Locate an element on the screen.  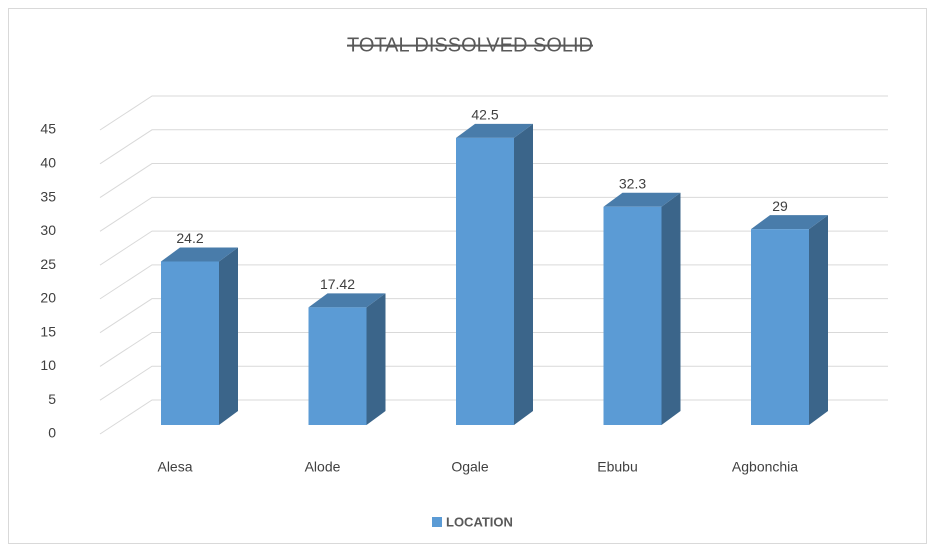
y-tick-label: 20 is located at coordinates (48, 298).